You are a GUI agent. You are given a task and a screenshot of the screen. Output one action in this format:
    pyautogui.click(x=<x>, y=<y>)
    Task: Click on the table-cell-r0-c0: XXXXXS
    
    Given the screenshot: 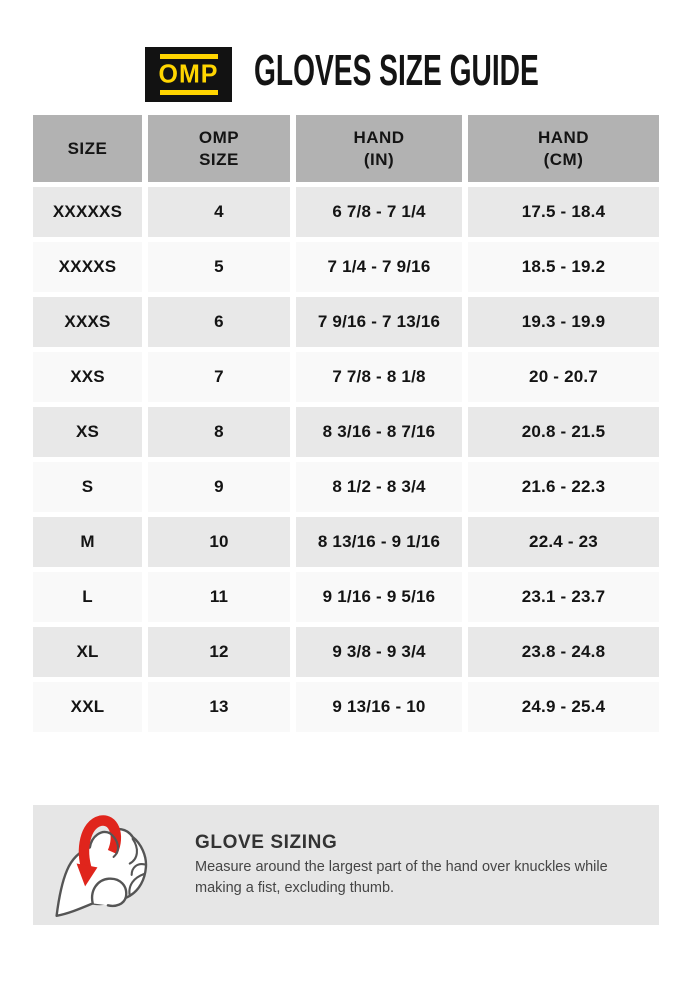 What is the action you would take?
    pyautogui.click(x=87, y=212)
    